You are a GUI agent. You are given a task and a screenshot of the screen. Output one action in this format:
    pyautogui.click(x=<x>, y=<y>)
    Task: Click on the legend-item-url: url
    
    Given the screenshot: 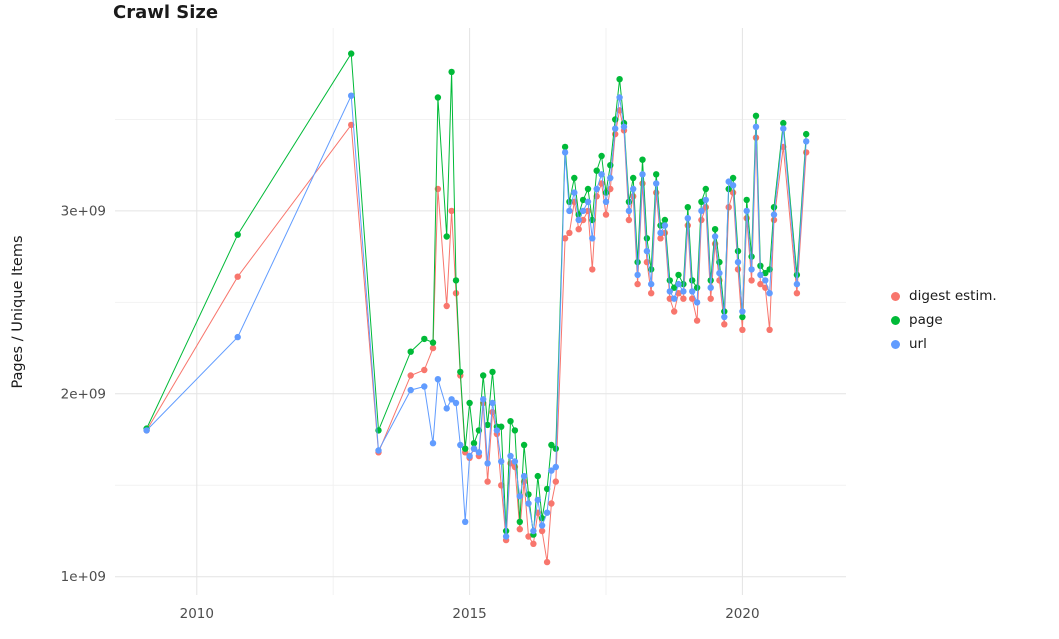 What is the action you would take?
    pyautogui.click(x=944, y=344)
    